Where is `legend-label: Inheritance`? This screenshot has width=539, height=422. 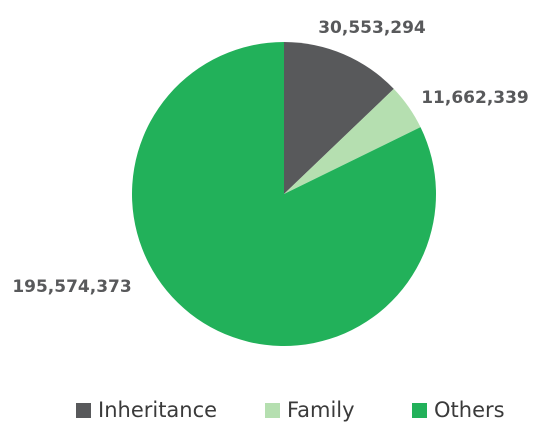 legend-label: Inheritance is located at coordinates (157, 410).